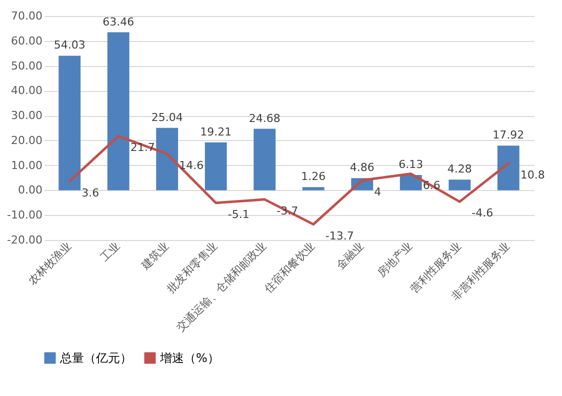 The image size is (562, 396). Describe the element at coordinates (91, 193) in the screenshot. I see `data-label: 3.6` at that location.